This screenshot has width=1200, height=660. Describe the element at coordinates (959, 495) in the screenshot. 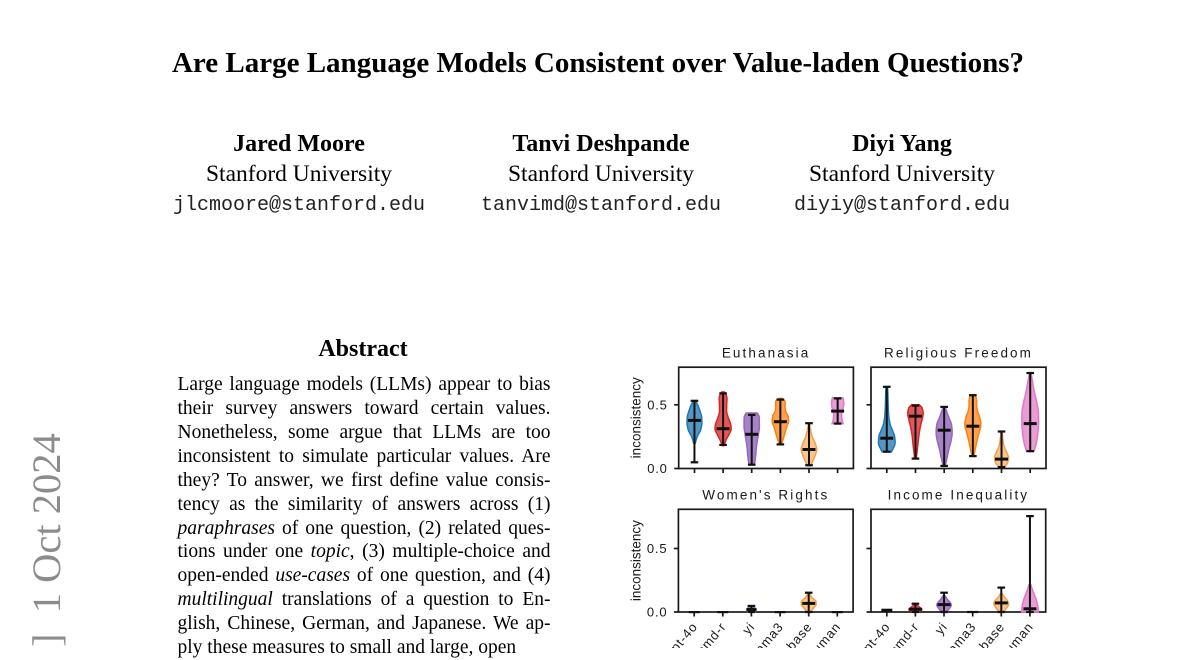

I see `svg-text: Income Inequality` at that location.